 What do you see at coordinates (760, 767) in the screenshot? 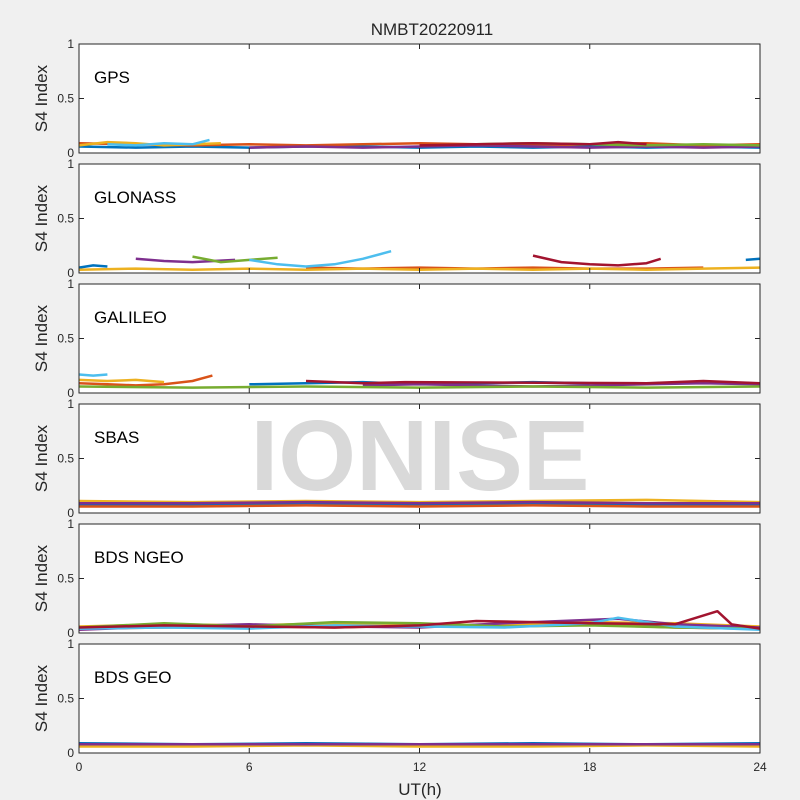
I see `x-tick-label: 24` at bounding box center [760, 767].